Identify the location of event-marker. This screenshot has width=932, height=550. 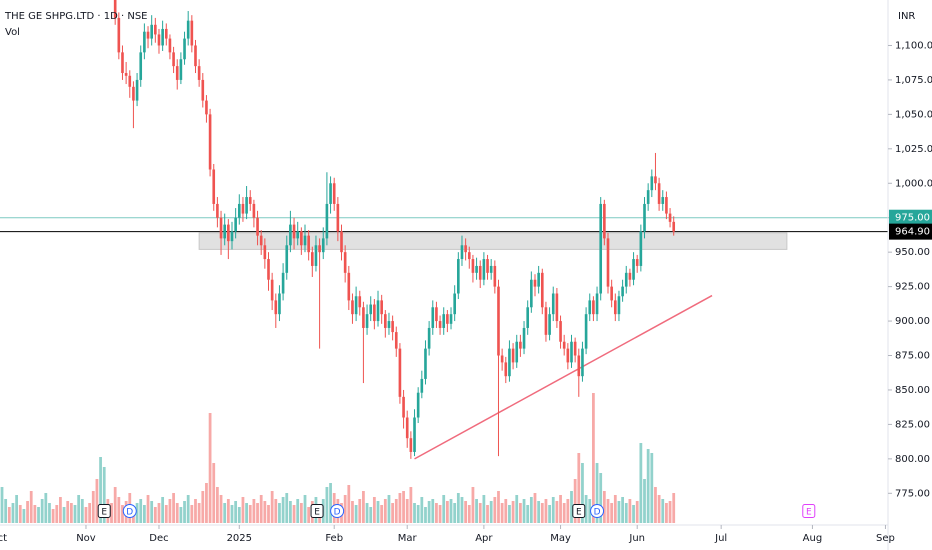
(317, 511).